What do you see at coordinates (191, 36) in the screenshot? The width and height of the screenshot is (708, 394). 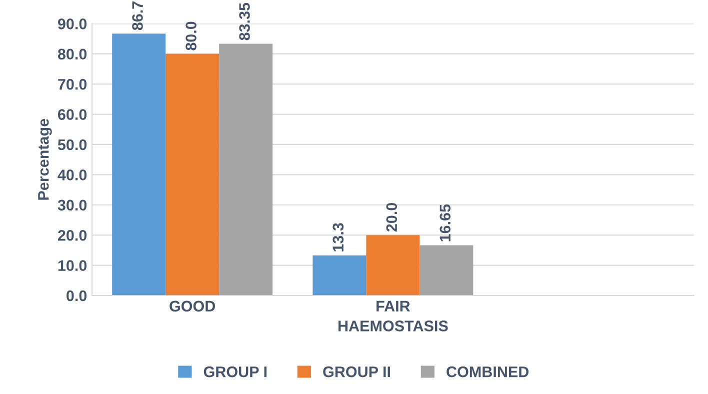 I see `data-label: 80.0` at bounding box center [191, 36].